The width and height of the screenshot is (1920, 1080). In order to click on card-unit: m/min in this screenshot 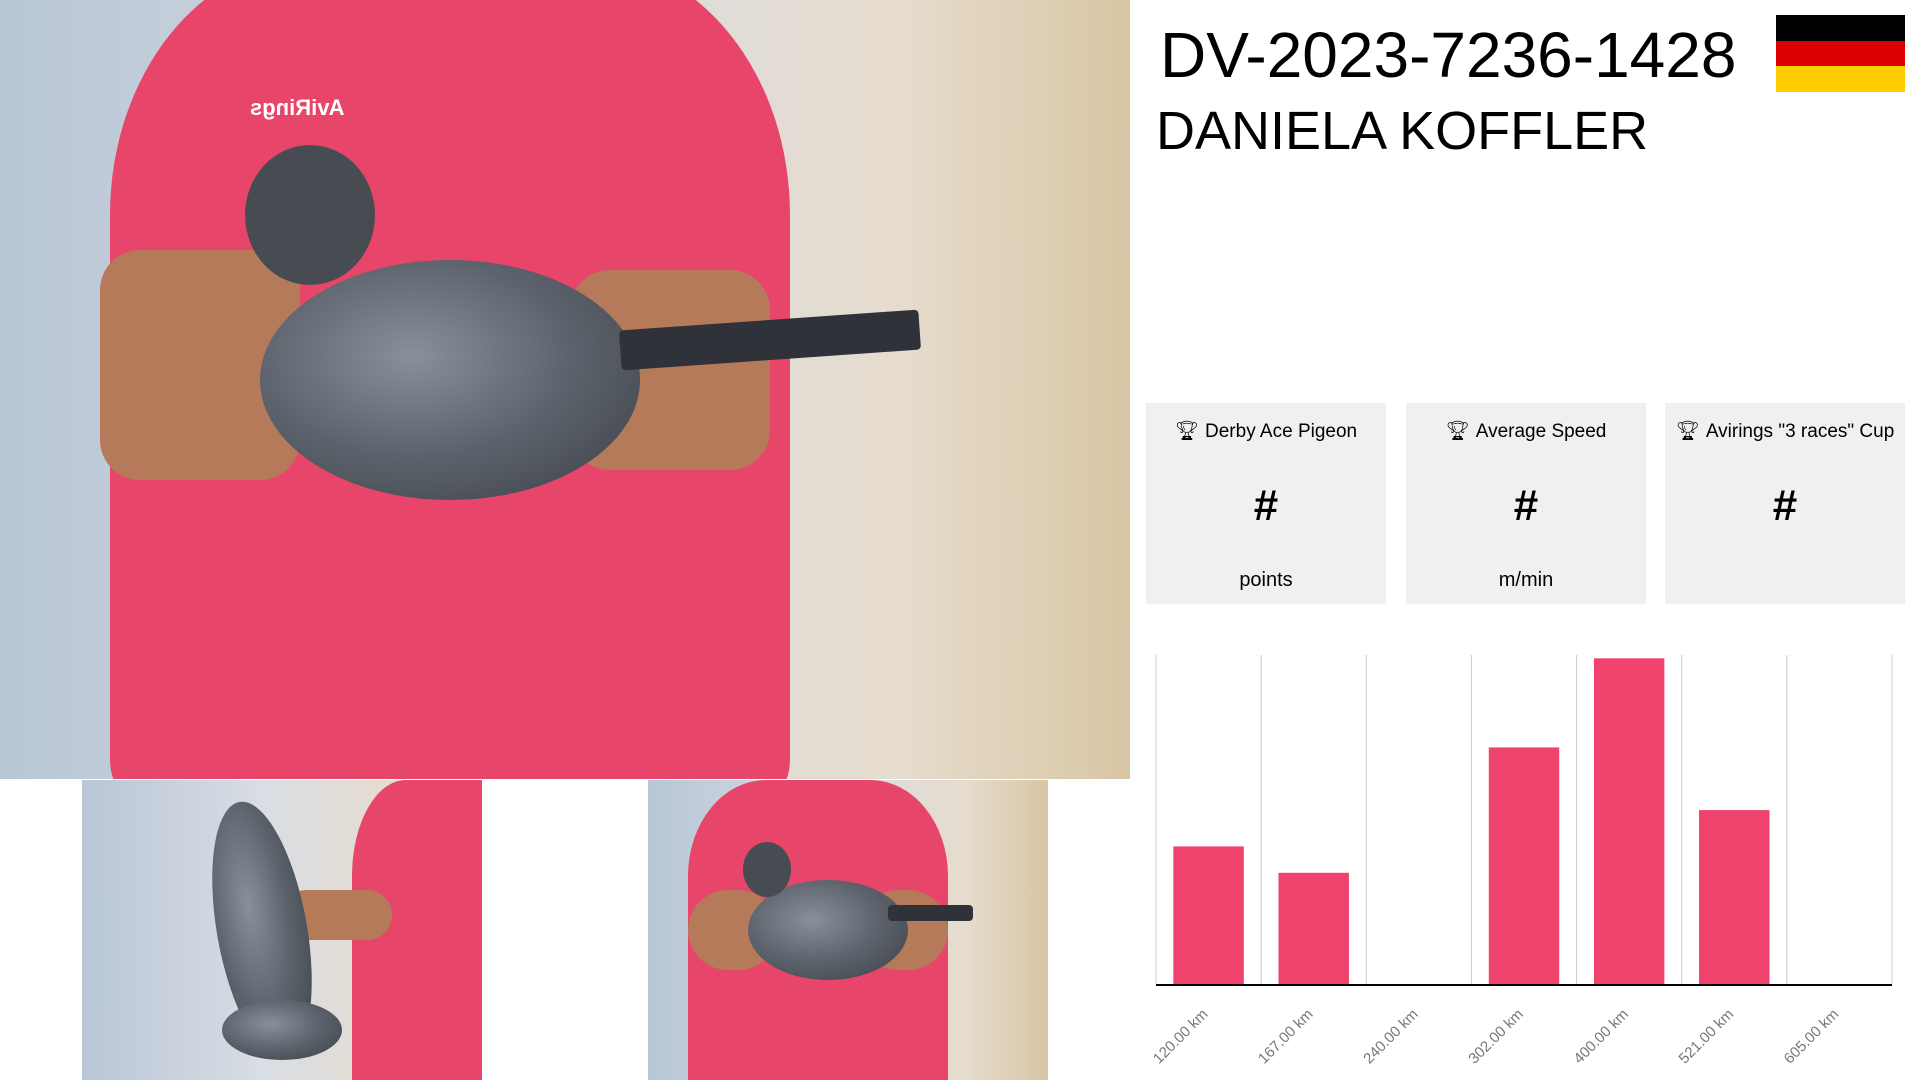, I will do `click(1526, 580)`.